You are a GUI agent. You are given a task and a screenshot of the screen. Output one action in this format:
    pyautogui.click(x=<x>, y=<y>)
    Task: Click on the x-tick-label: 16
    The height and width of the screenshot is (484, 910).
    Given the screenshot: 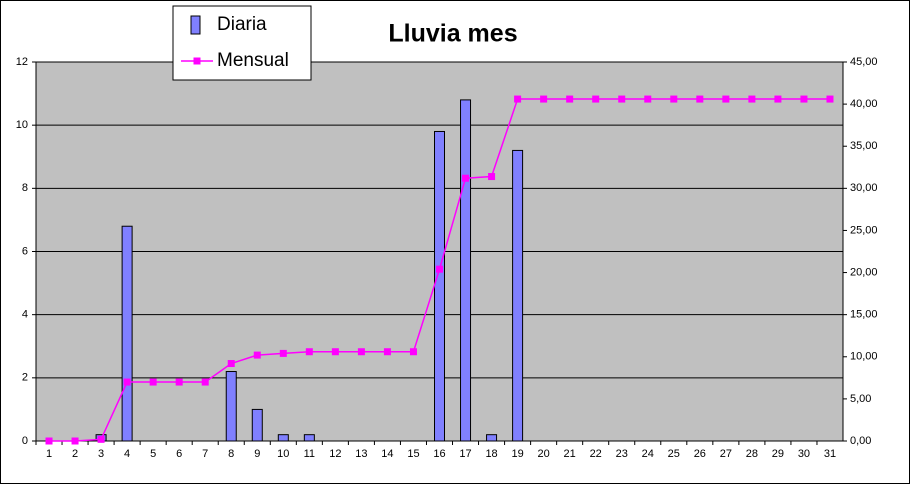 What is the action you would take?
    pyautogui.click(x=439, y=454)
    